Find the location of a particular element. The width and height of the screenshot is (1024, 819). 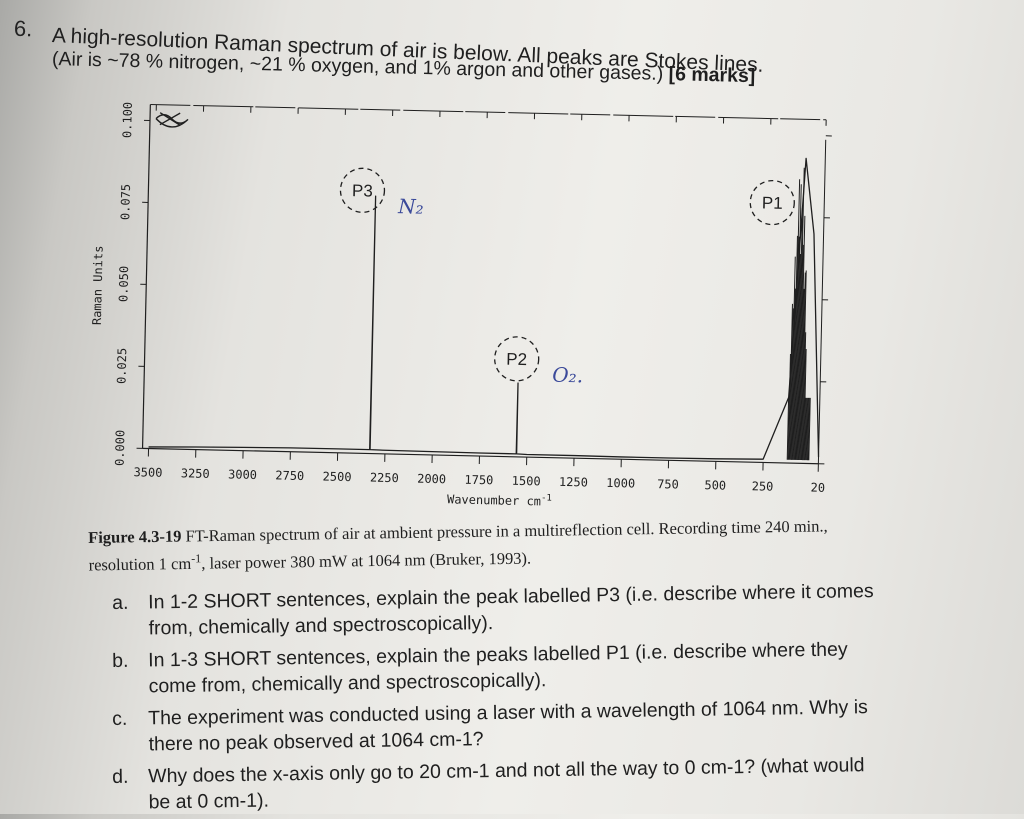

x-tick-label: 1750 is located at coordinates (478, 480).